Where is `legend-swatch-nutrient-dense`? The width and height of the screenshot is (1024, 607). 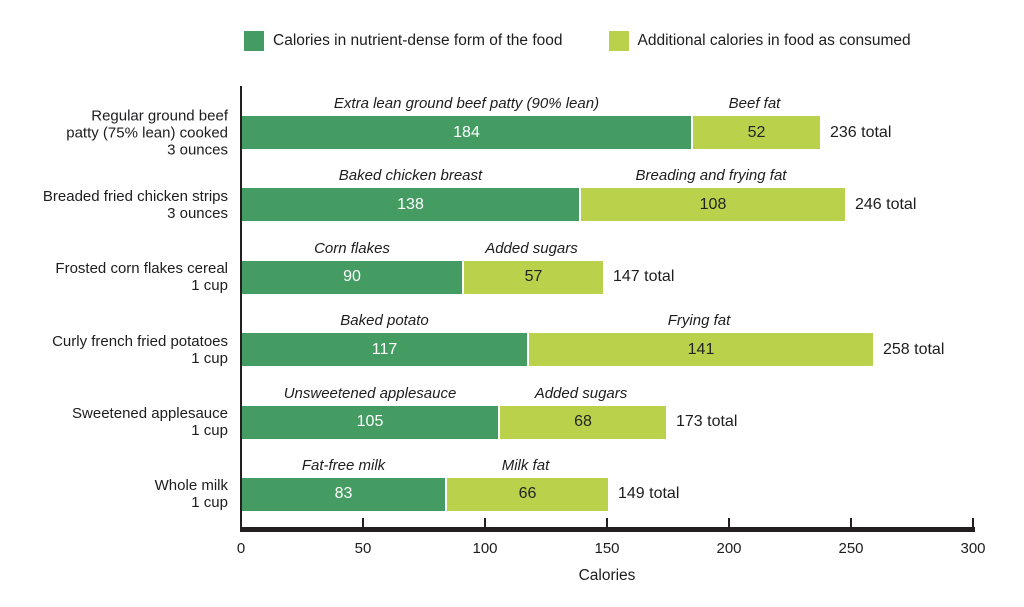
legend-swatch-nutrient-dense is located at coordinates (254, 41).